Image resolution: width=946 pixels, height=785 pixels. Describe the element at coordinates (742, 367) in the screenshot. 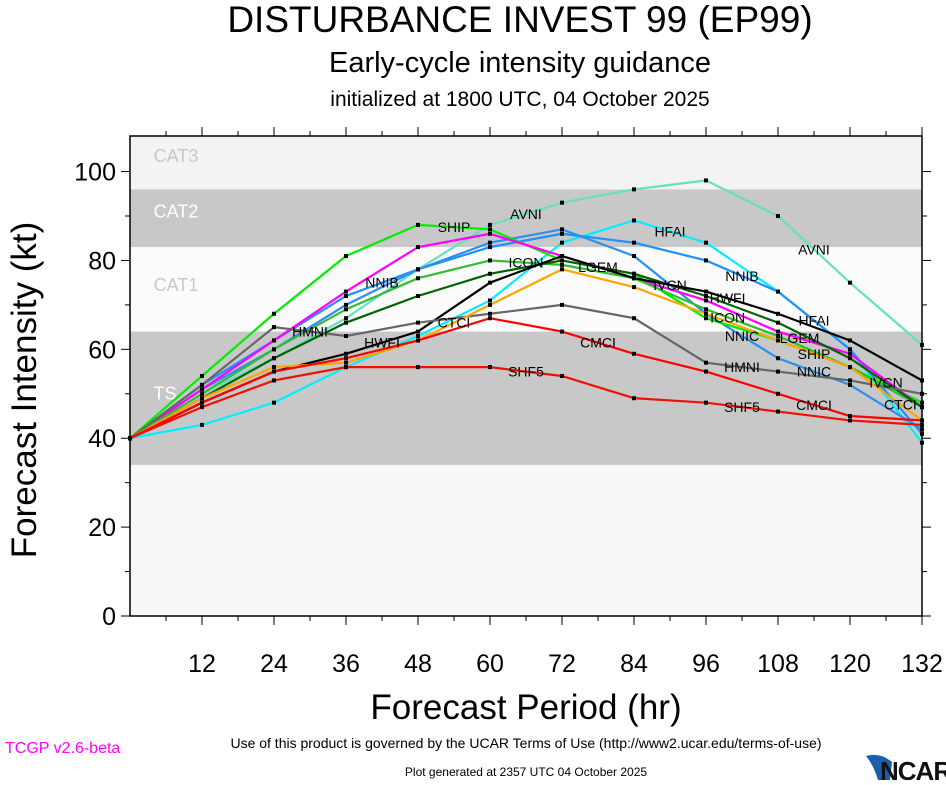

I see `series-label-hmni: HMNI` at that location.